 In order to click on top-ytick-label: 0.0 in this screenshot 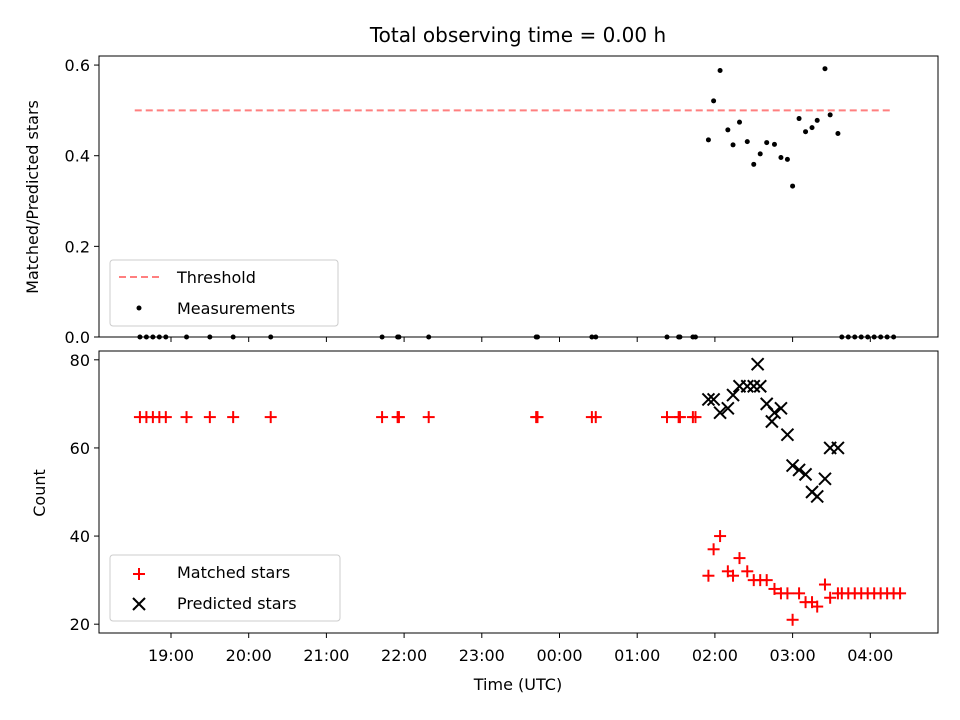, I will do `click(77, 337)`.